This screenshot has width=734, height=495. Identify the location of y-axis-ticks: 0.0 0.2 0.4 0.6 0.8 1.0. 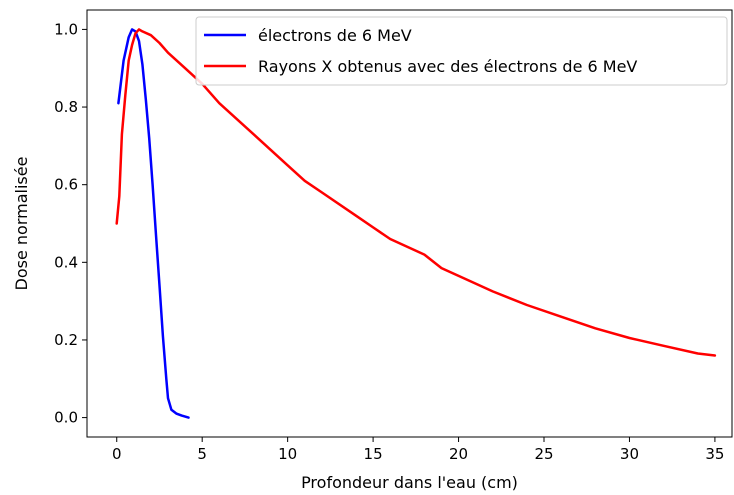
(70, 223).